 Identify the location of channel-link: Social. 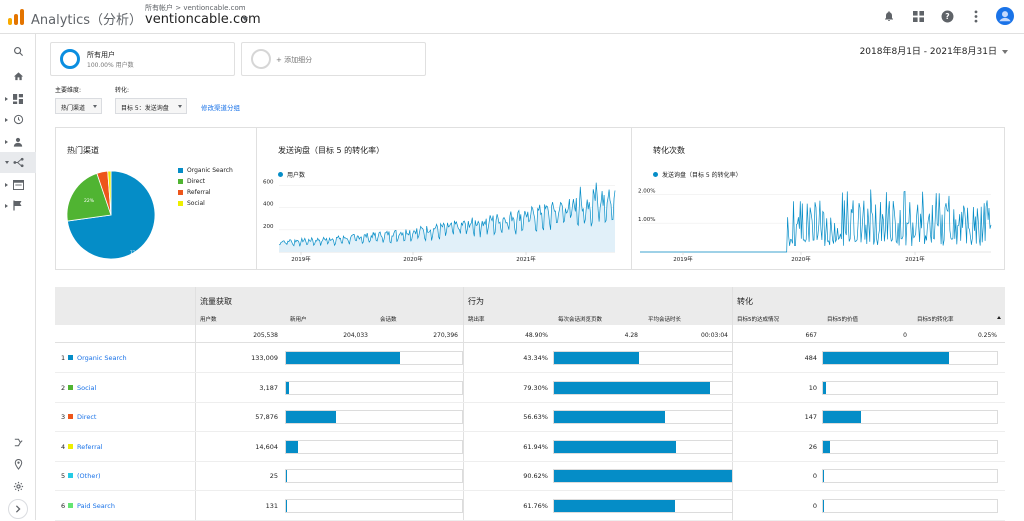
(87, 387).